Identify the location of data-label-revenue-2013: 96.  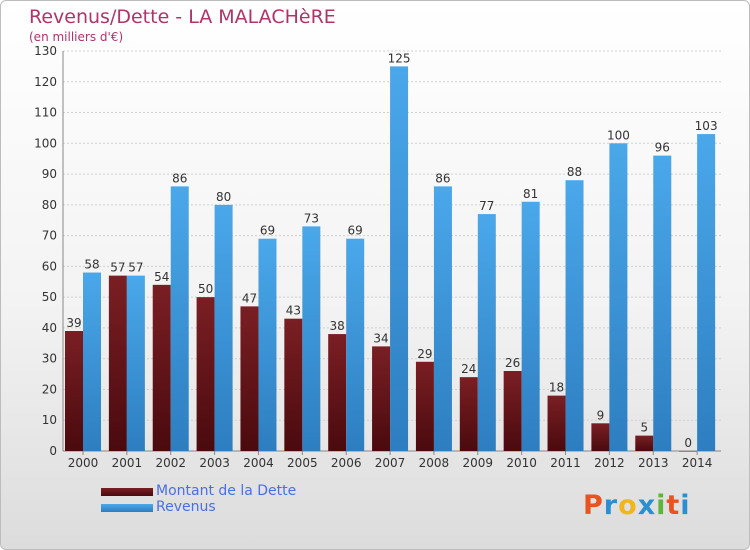
(662, 148).